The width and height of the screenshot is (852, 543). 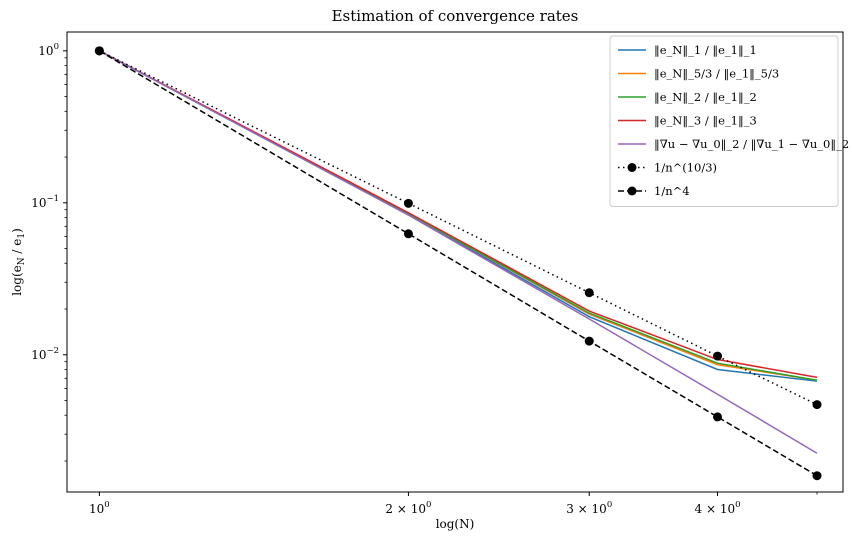 What do you see at coordinates (99, 508) in the screenshot?
I see `x-tick-label: 100` at bounding box center [99, 508].